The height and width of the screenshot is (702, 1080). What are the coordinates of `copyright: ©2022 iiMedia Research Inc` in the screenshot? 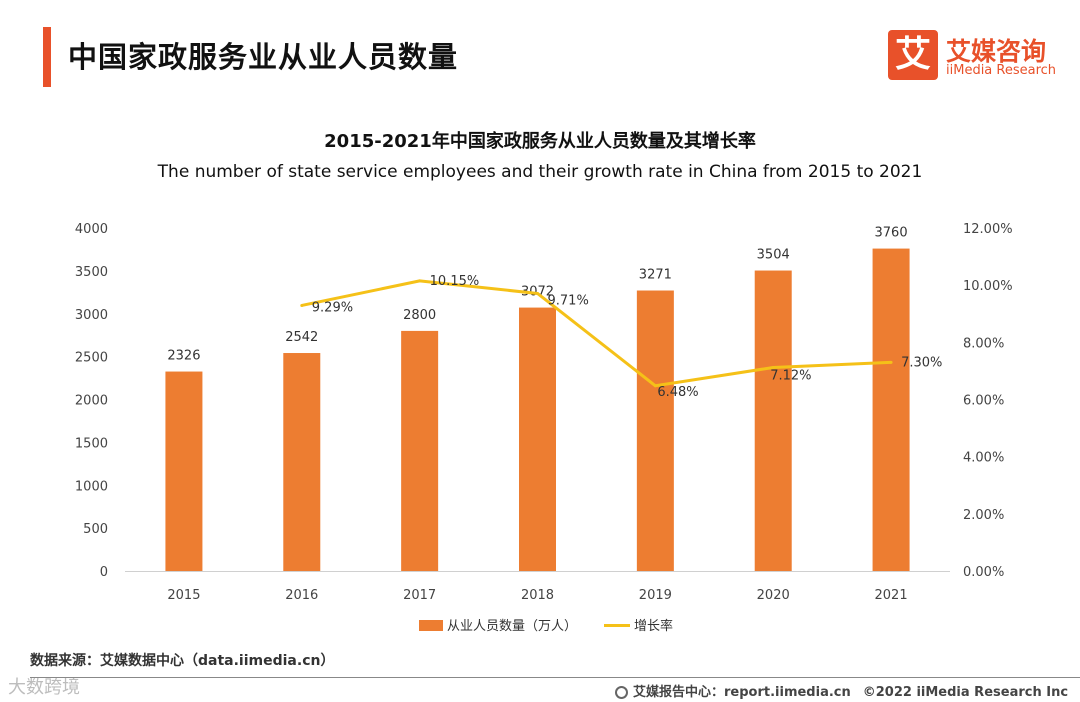 It's located at (965, 692).